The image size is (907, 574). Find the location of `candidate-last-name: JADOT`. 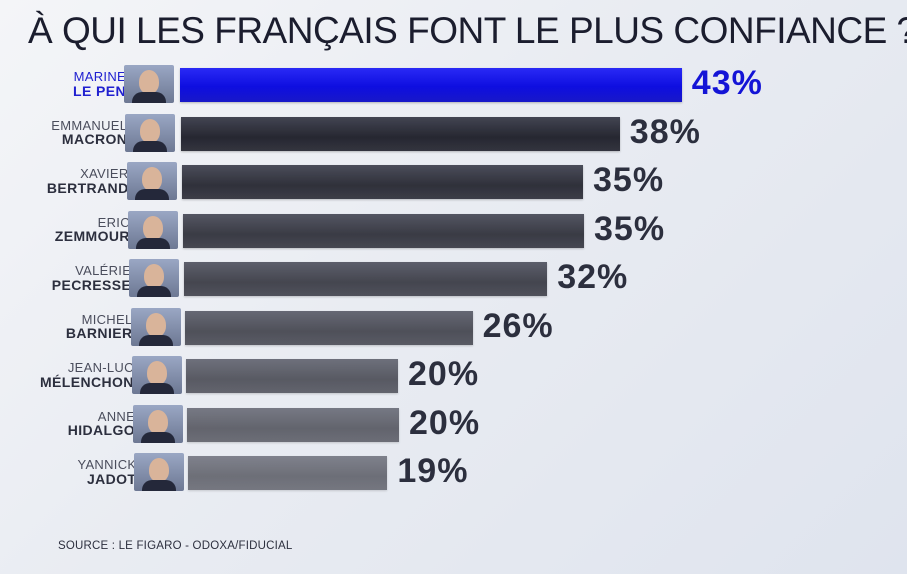

candidate-last-name: JADOT is located at coordinates (111, 478).